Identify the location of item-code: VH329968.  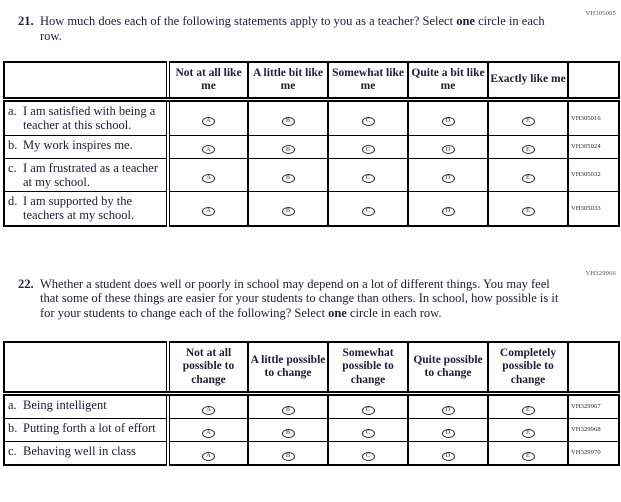
(593, 429).